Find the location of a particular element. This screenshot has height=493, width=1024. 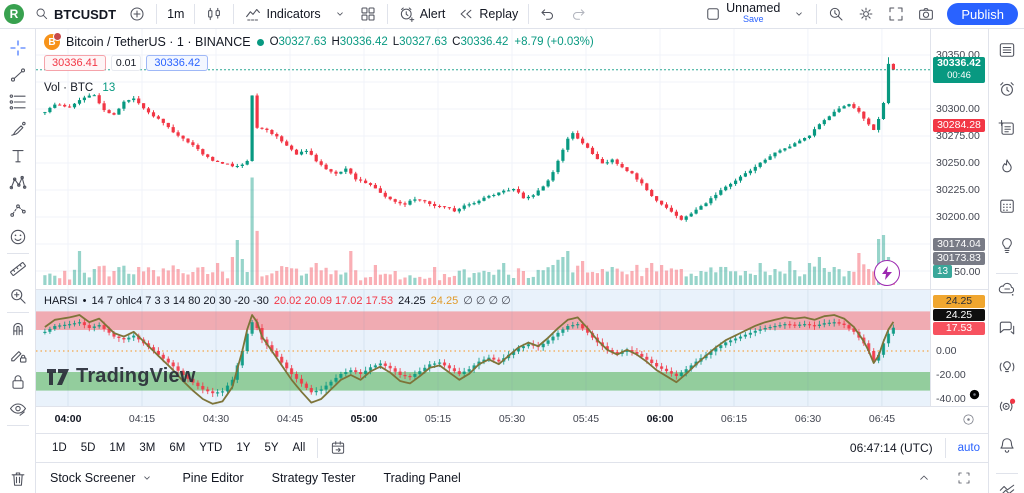

bell-icon is located at coordinates (1007, 445).